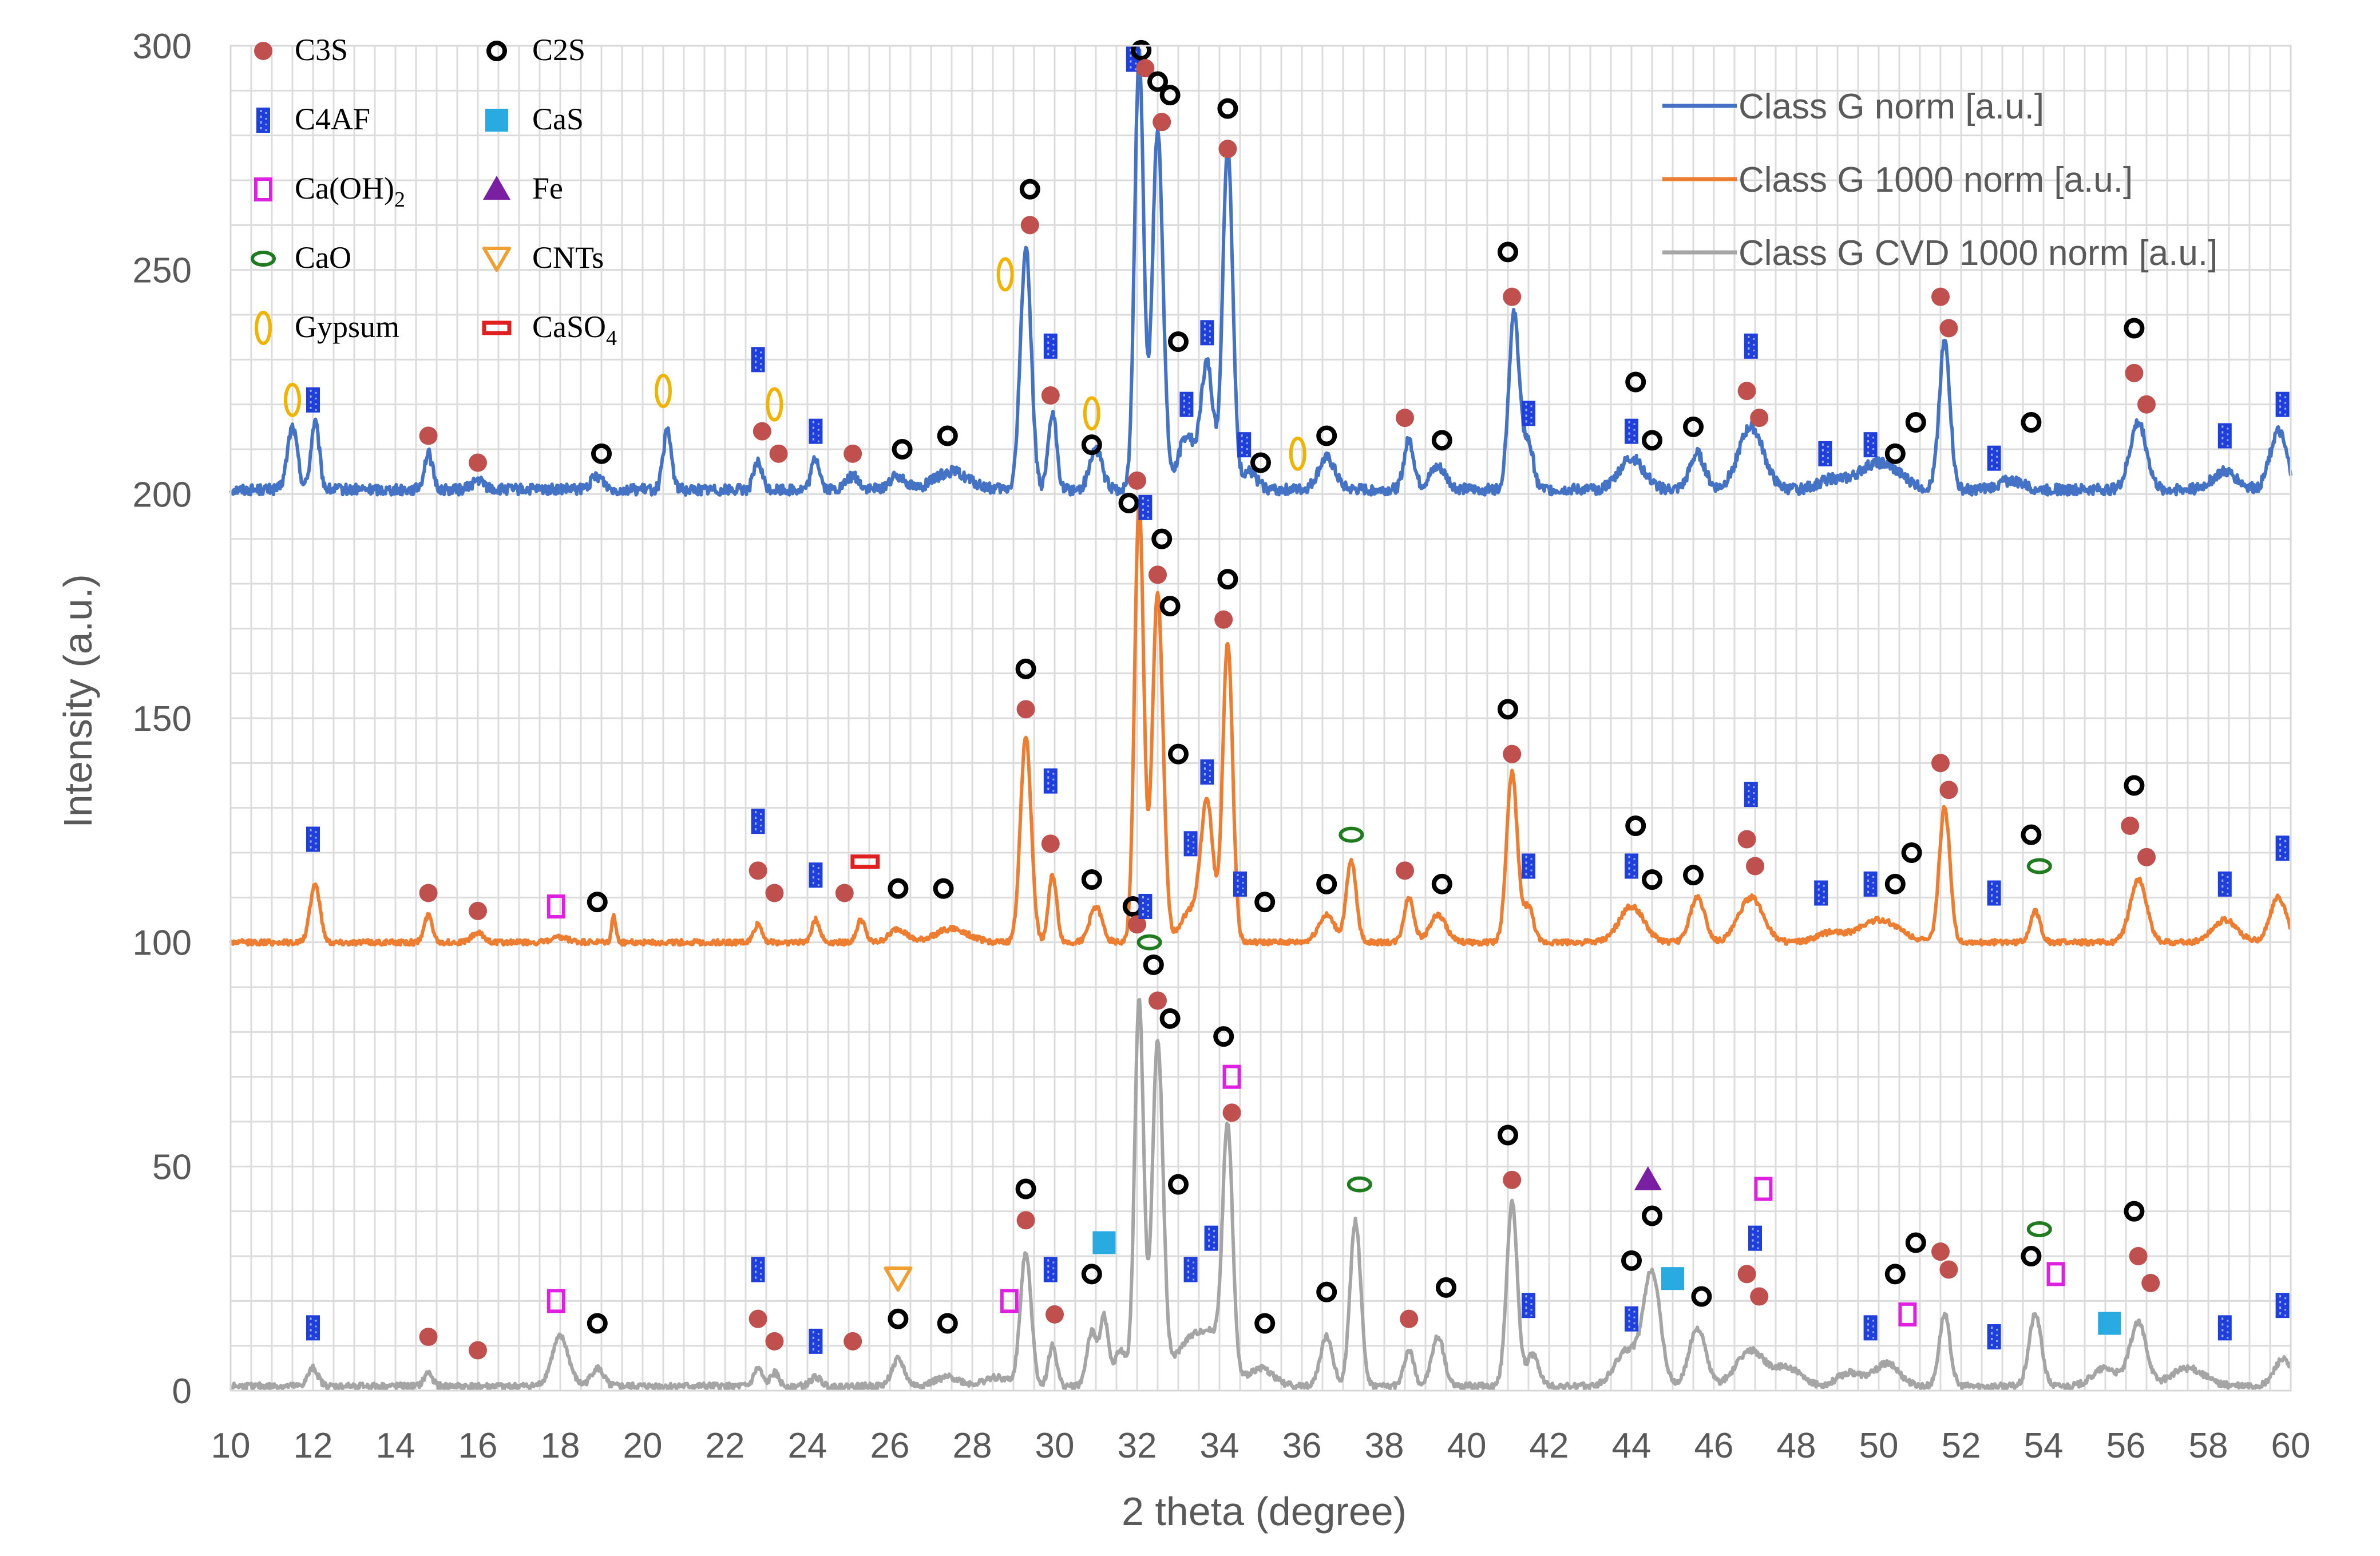 The image size is (2380, 1556). Describe the element at coordinates (313, 119) in the screenshot. I see `phase-legend-item: C4AF` at that location.